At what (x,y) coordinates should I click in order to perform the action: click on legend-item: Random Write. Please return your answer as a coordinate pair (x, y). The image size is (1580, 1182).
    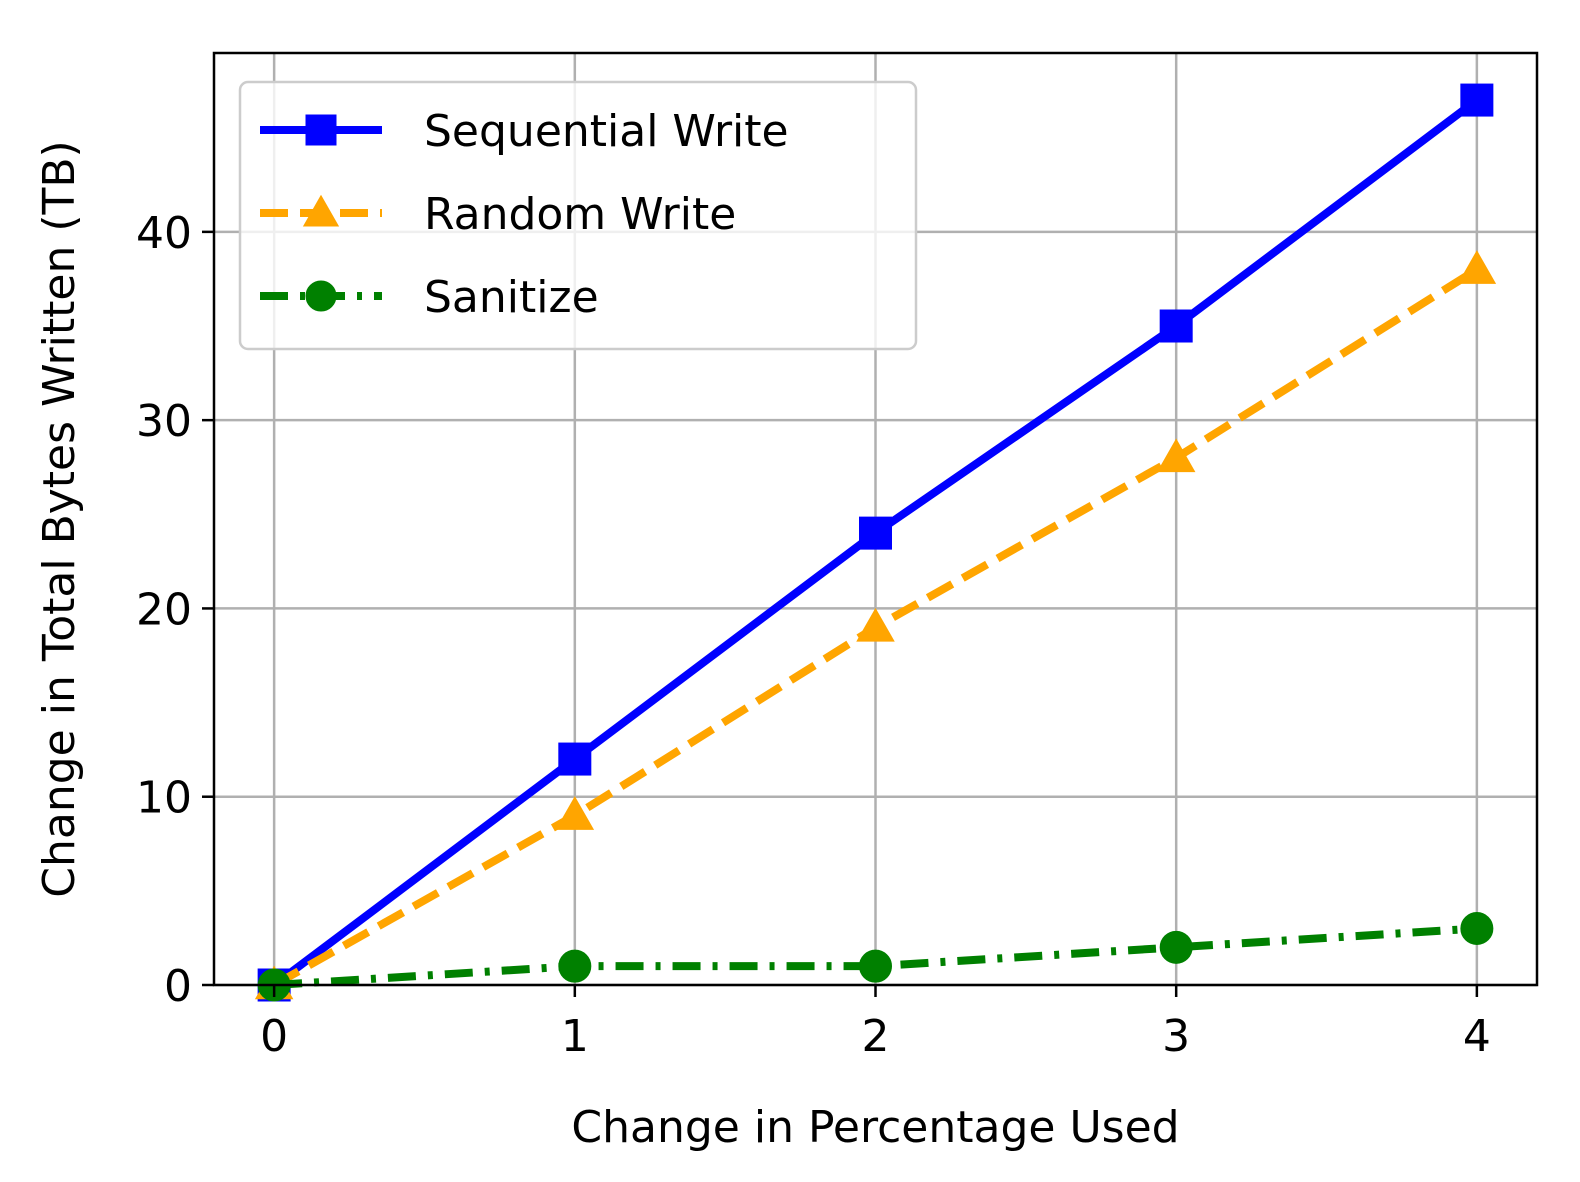
    Looking at the image, I should click on (498, 214).